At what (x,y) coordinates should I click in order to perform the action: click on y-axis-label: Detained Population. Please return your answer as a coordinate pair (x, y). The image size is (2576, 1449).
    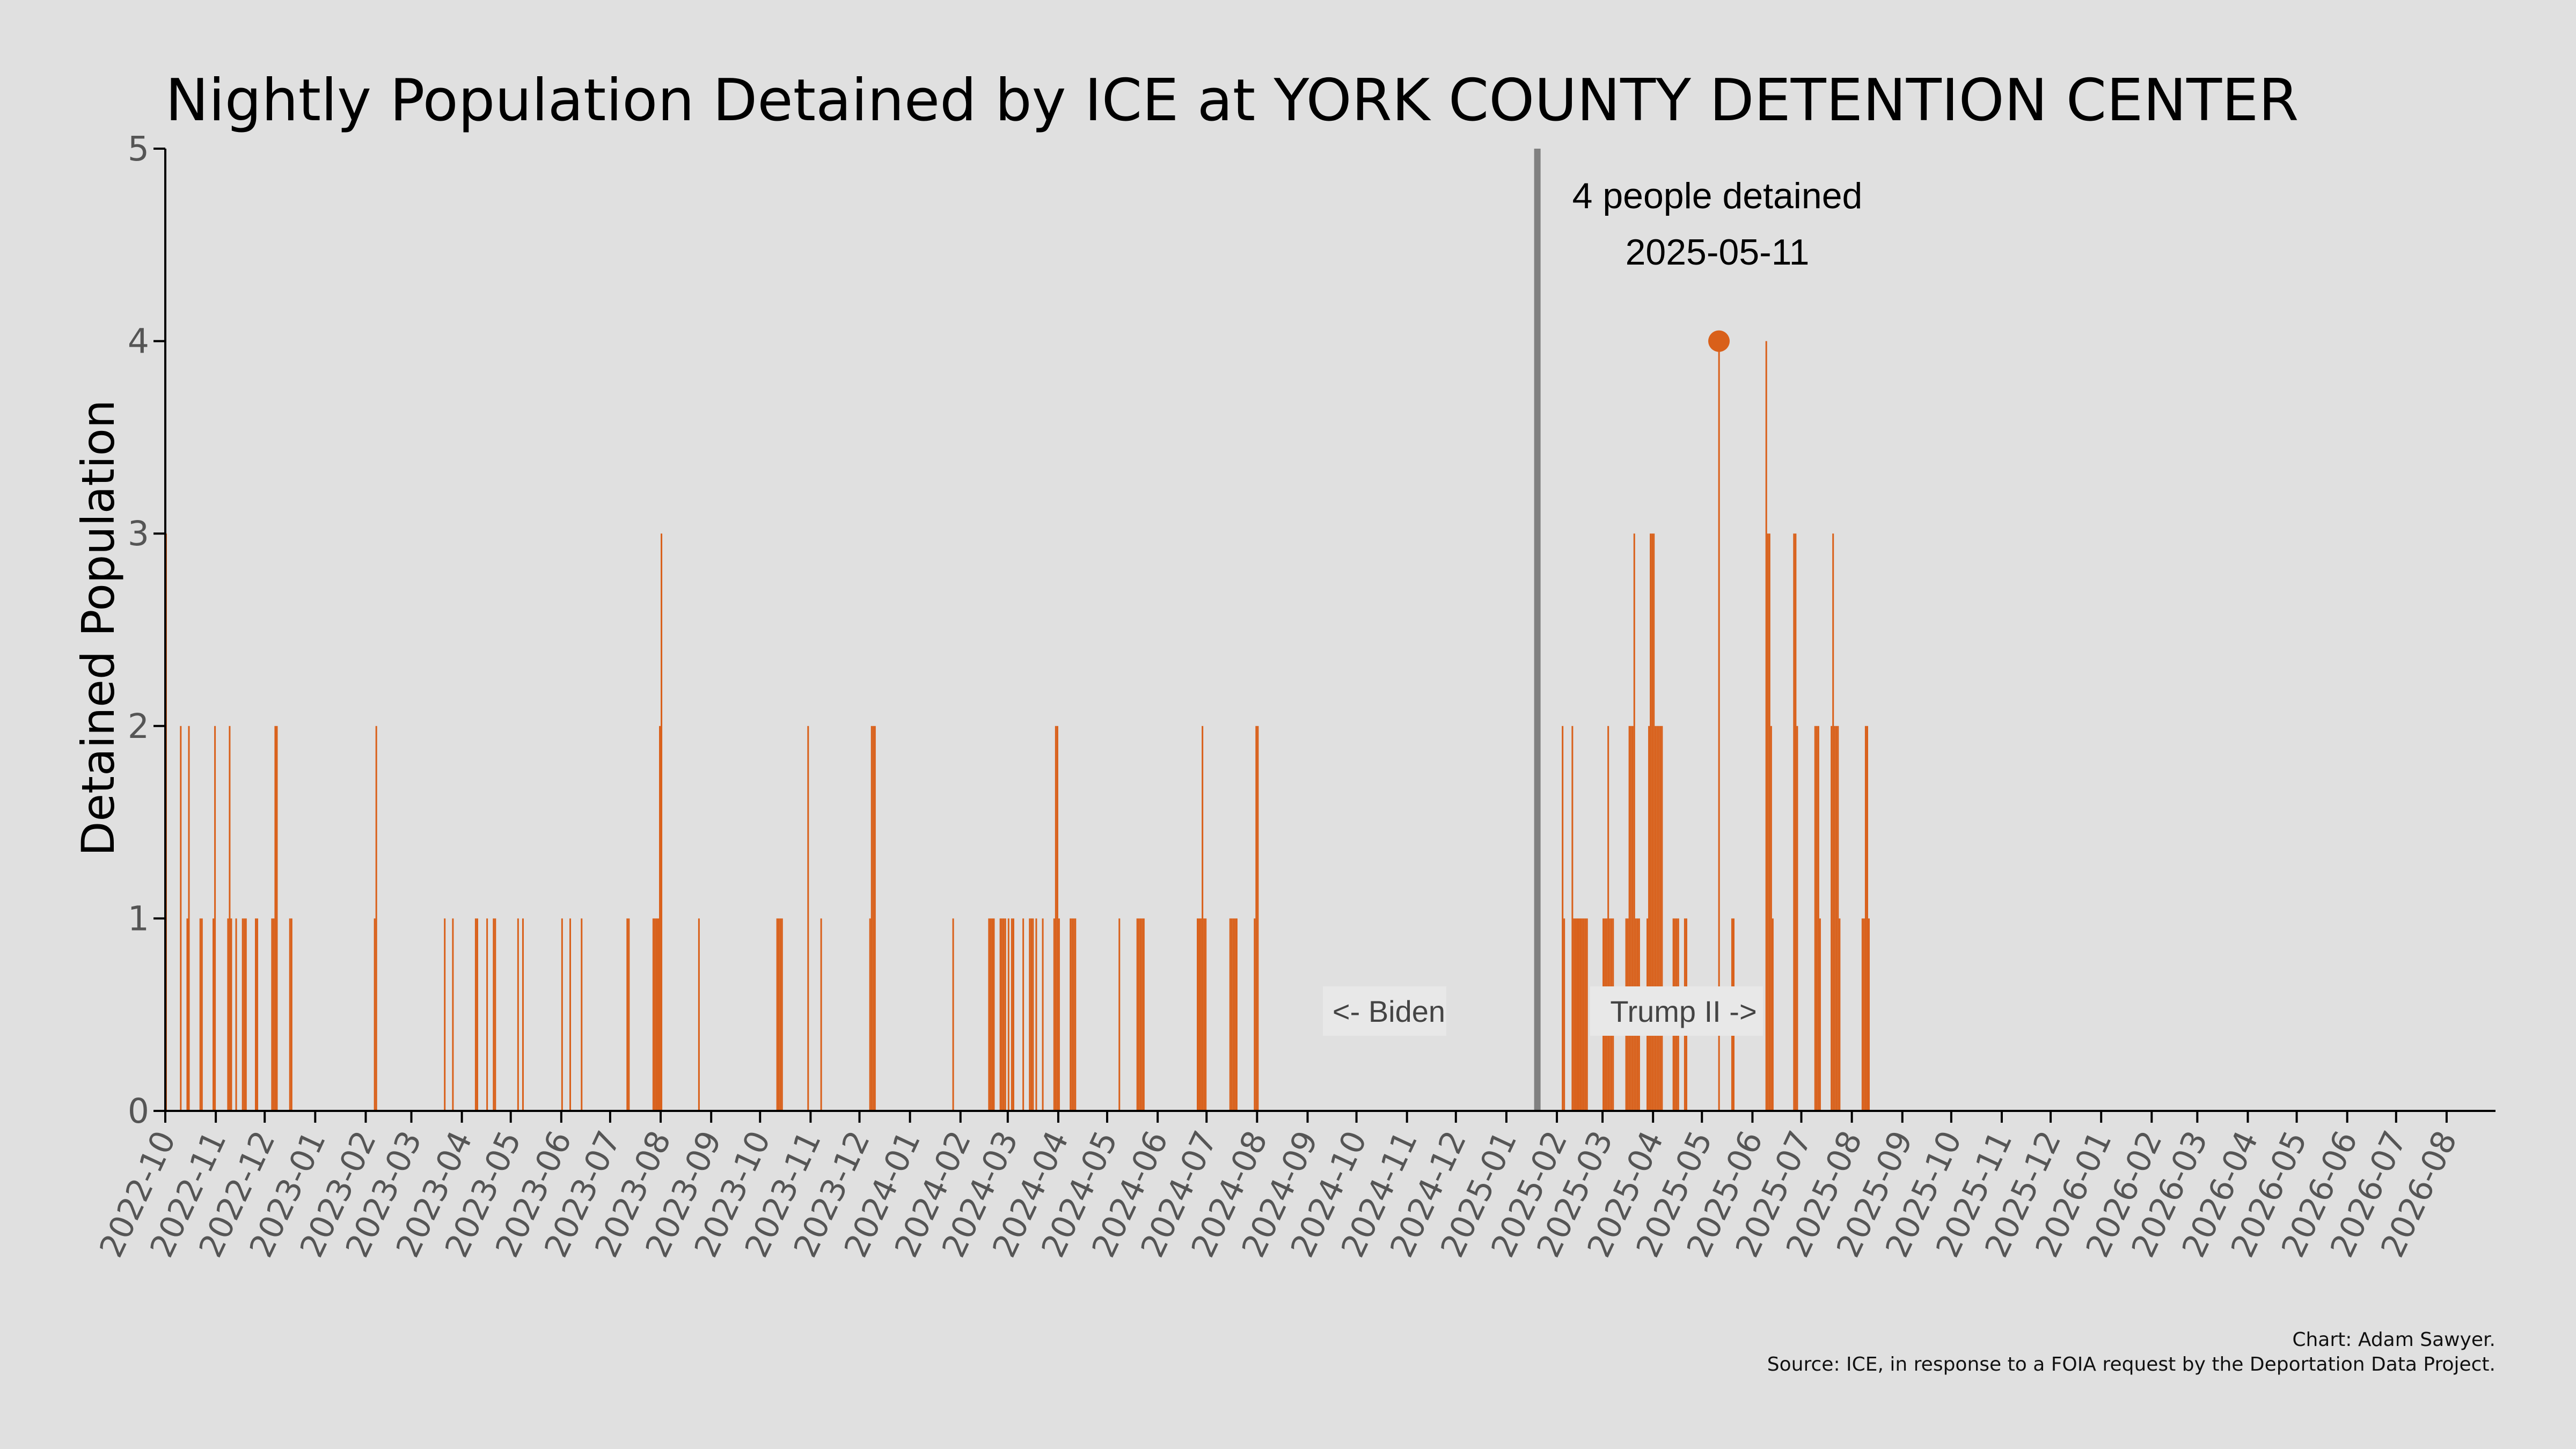
    Looking at the image, I should click on (98, 628).